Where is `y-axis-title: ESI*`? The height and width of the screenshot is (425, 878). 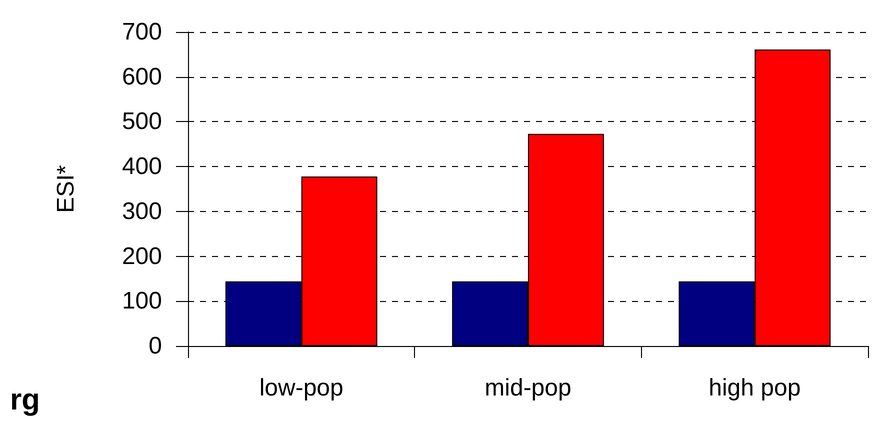
y-axis-title: ESI* is located at coordinates (66, 189).